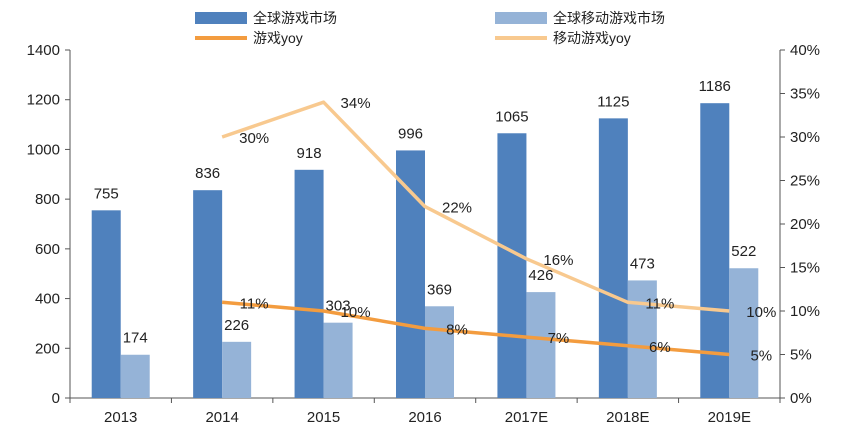 This screenshot has width=852, height=429. I want to click on bar-value-label: 836, so click(207, 173).